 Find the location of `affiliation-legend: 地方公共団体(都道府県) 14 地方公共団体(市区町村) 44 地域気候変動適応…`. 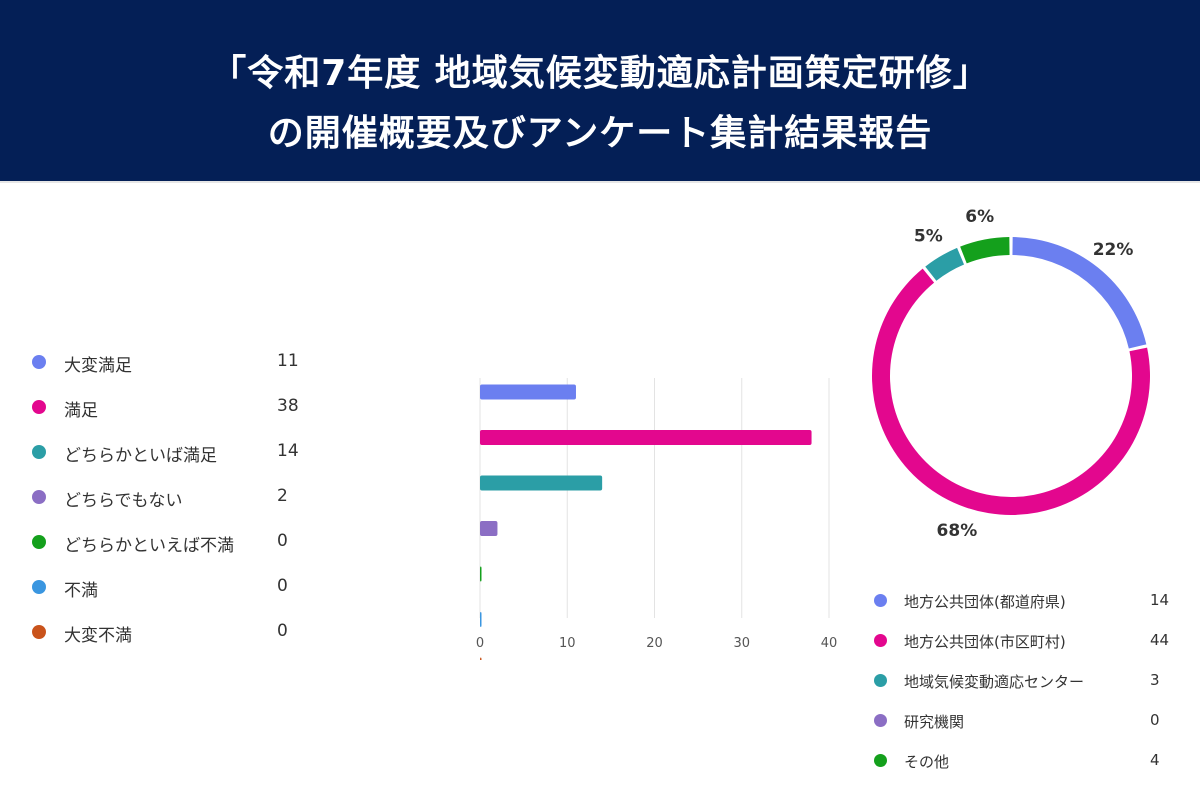

affiliation-legend: 地方公共団体(都道府県) 14 地方公共団体(市区町村) 44 地域気候変動適応… is located at coordinates (1024, 685).